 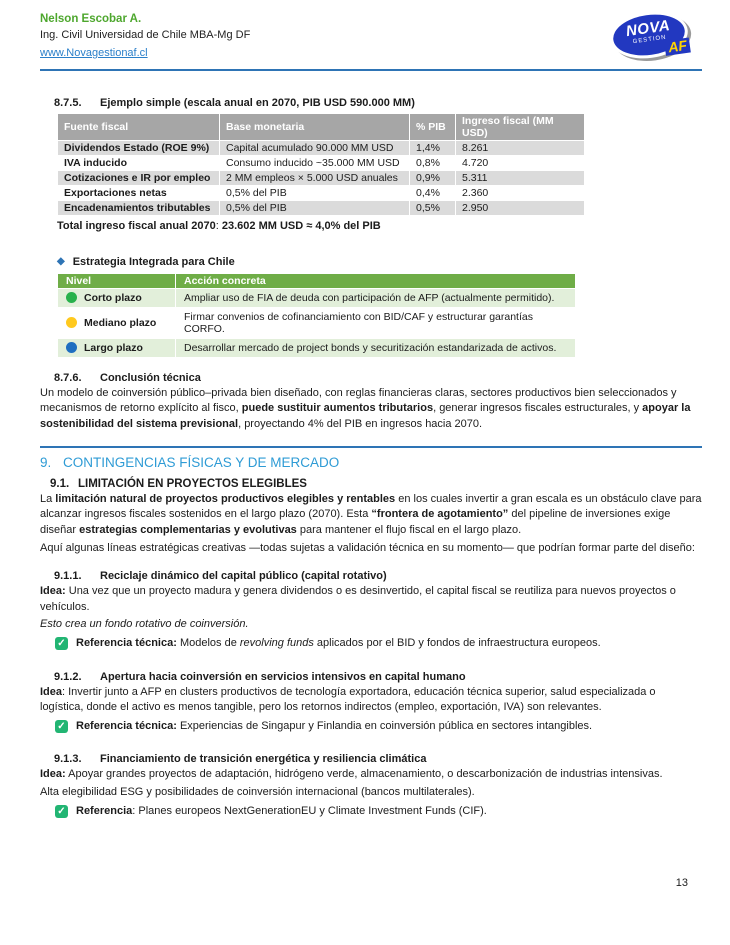 What do you see at coordinates (432, 162) in the screenshot?
I see `cell: 0,8%` at bounding box center [432, 162].